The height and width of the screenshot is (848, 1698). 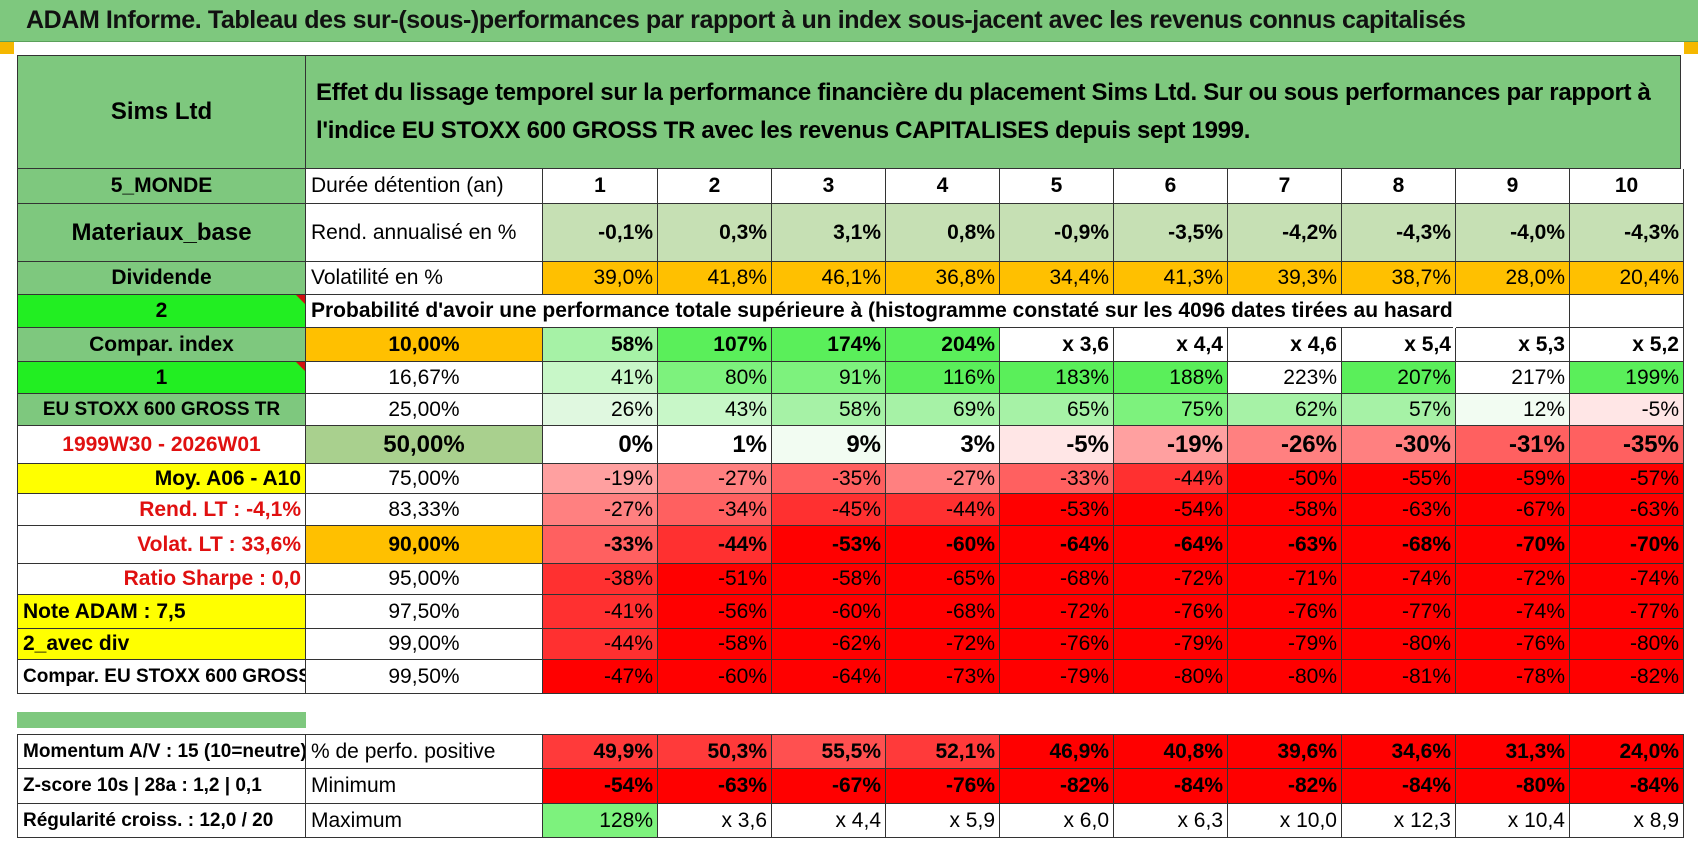 I want to click on bottom-value-cell: 40,8%, so click(x=1171, y=751).